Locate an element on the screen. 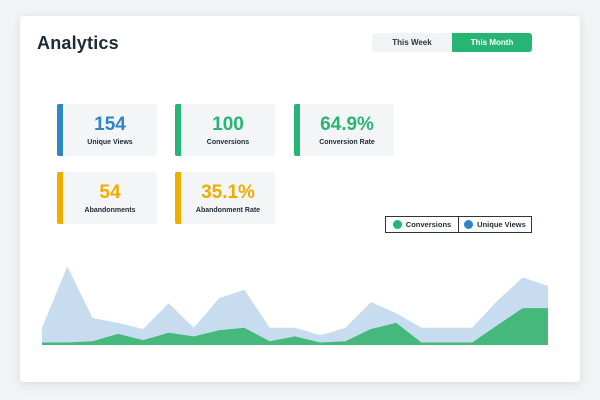 The width and height of the screenshot is (600, 400). stat-label: Conversions is located at coordinates (228, 142).